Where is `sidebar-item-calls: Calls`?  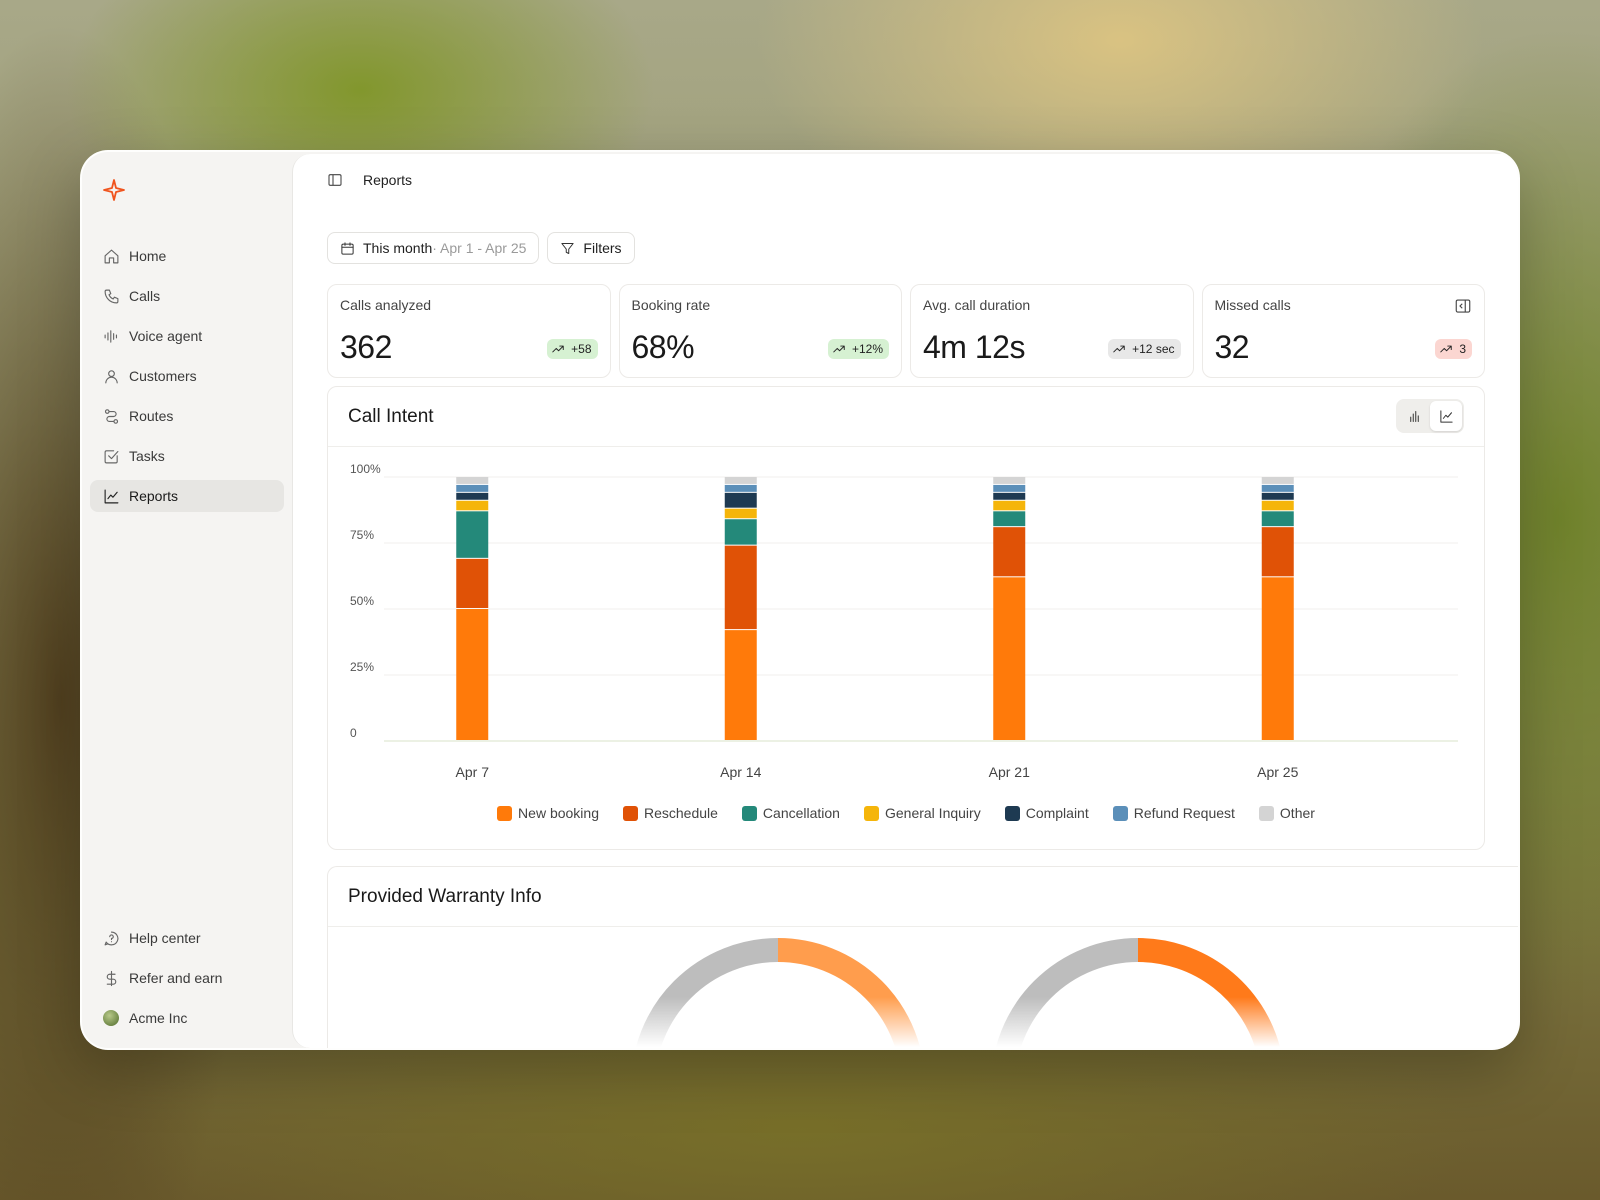
sidebar-item-calls: Calls is located at coordinates (187, 296).